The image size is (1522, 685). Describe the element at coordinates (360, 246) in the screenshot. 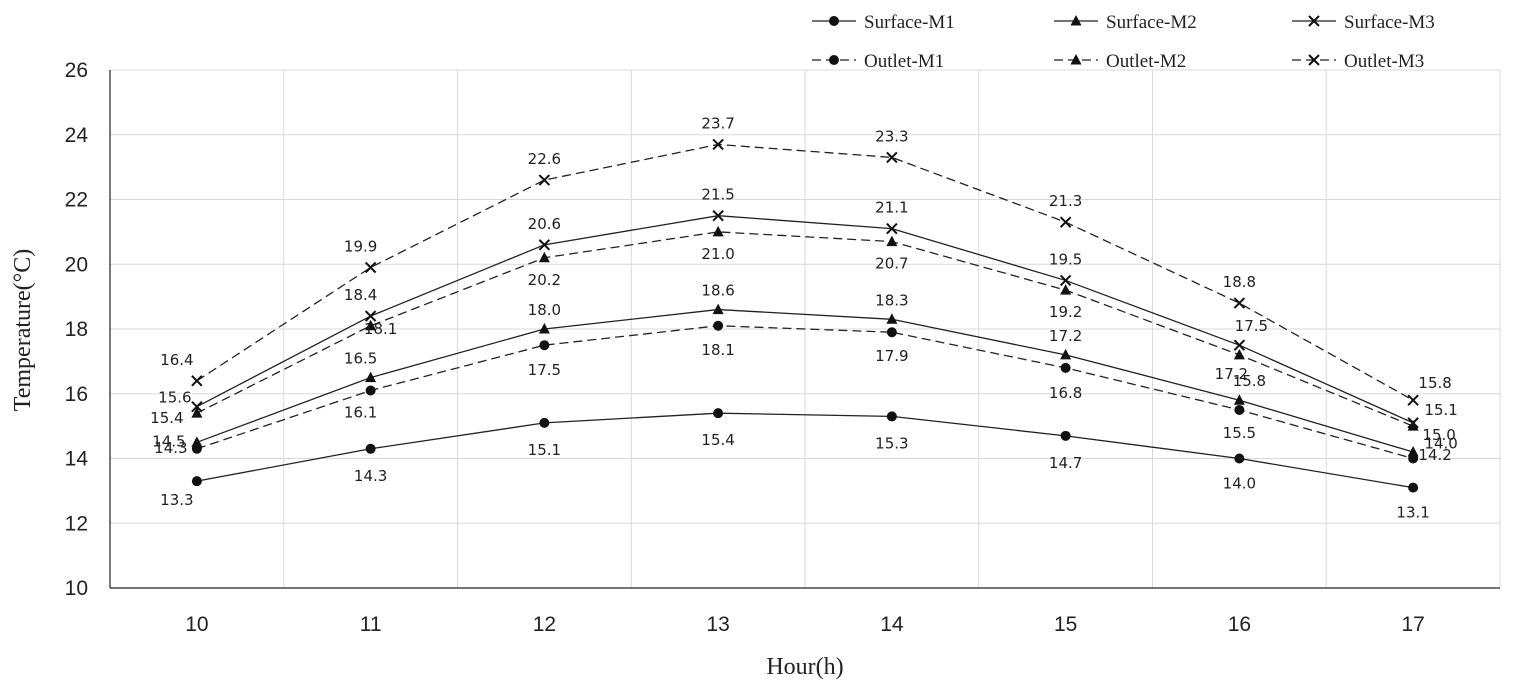

I see `data-label: 19.9` at that location.